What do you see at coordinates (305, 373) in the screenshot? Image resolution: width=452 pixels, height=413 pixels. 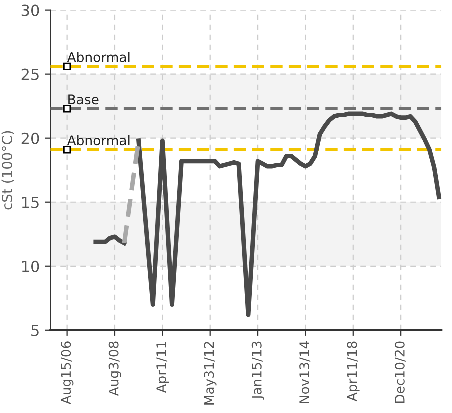 I see `x-tick-label: Nov13/14` at bounding box center [305, 373].